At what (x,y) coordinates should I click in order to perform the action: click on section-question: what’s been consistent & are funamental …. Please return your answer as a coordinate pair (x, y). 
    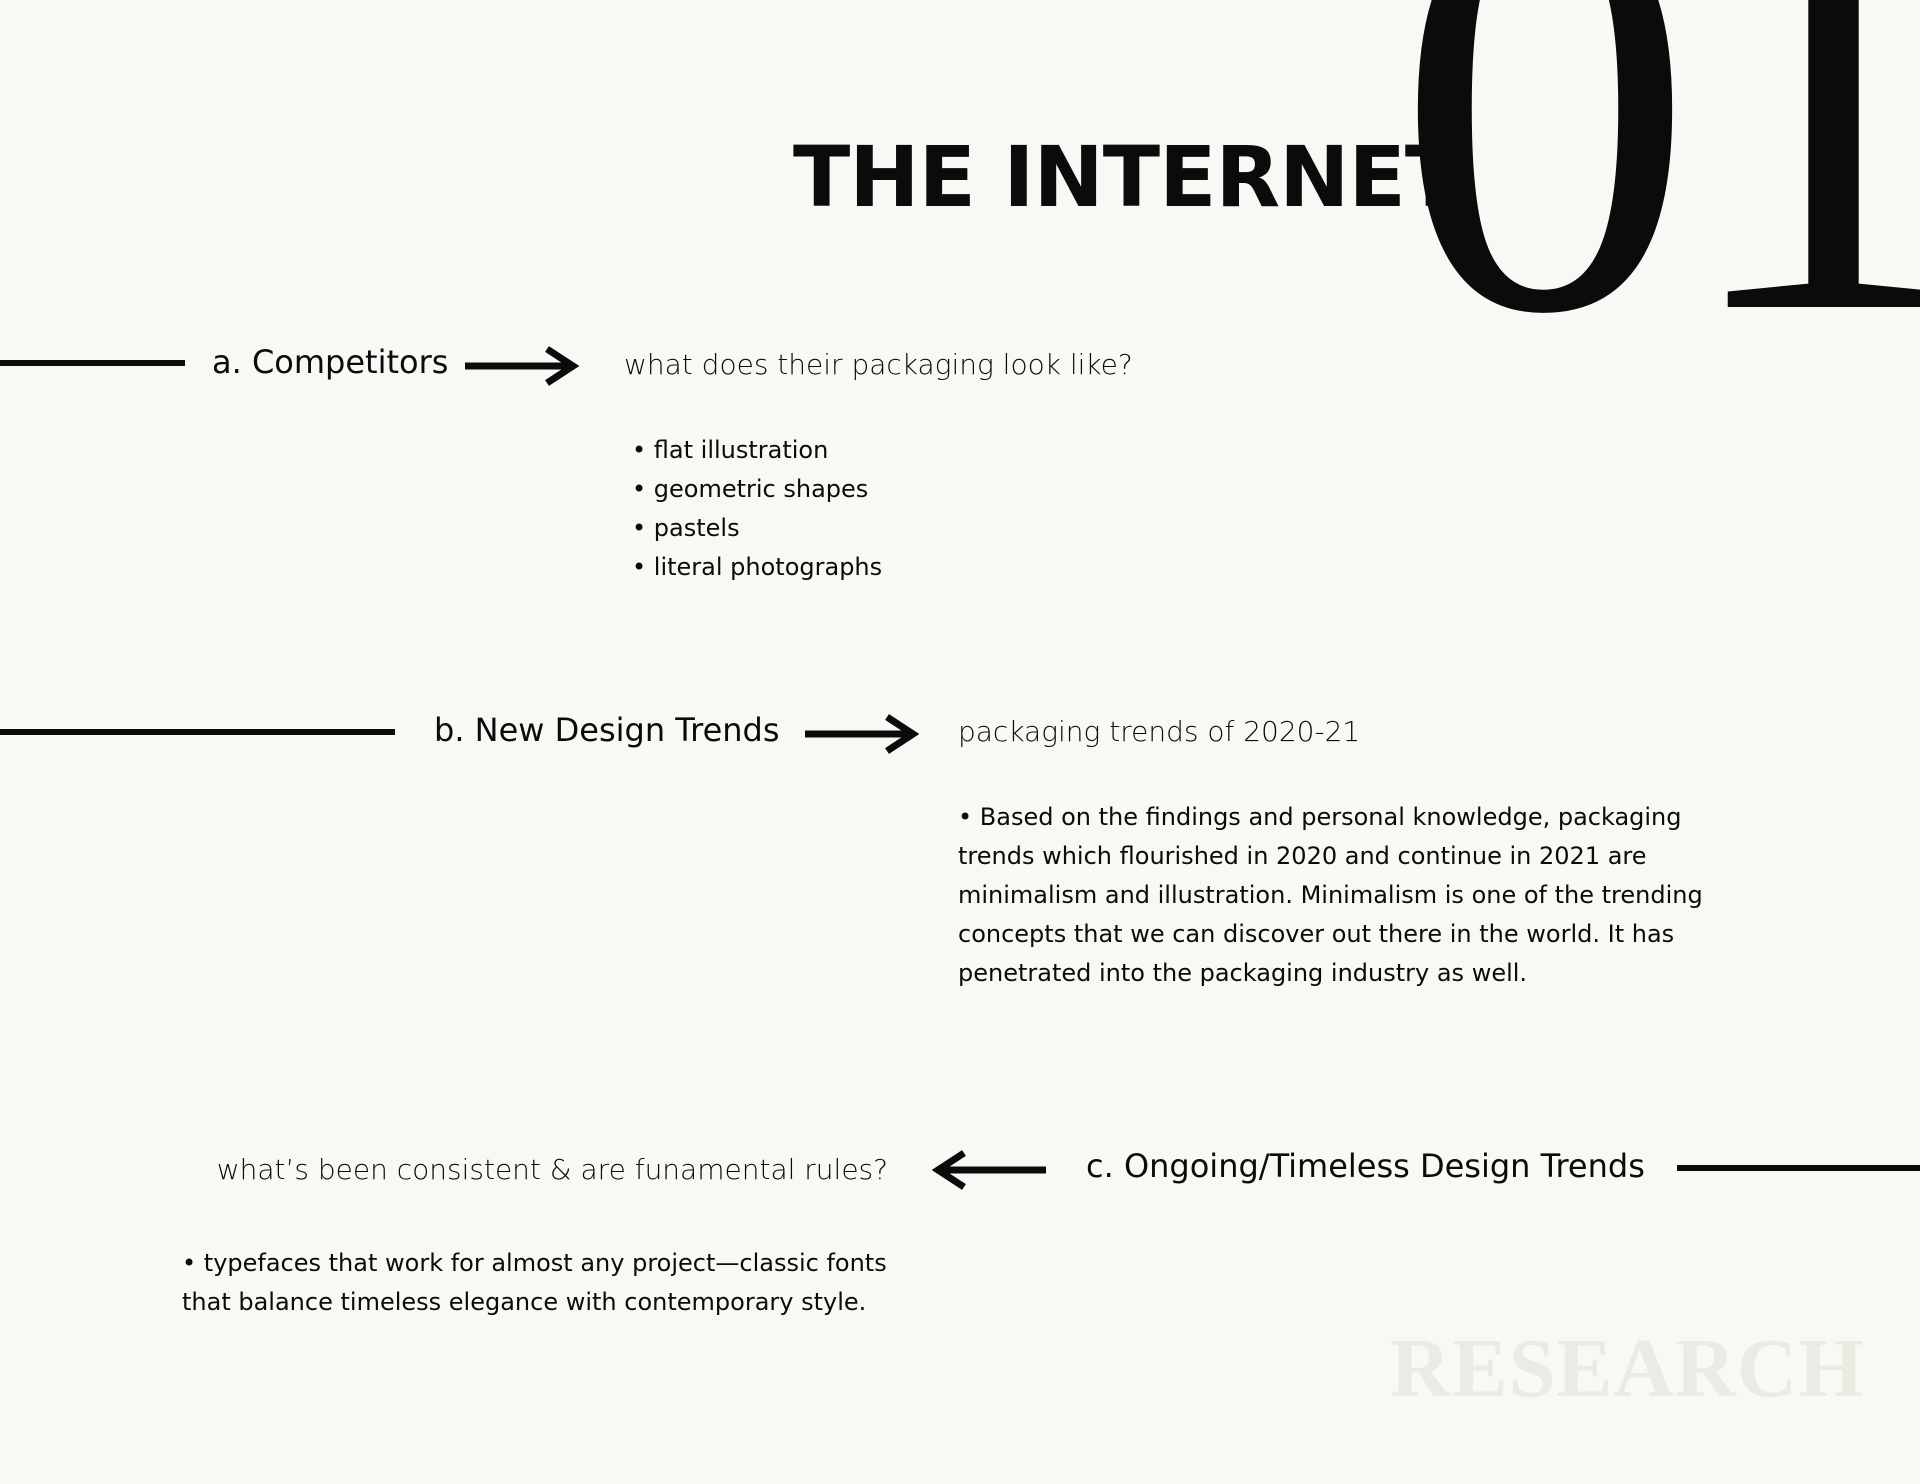
    Looking at the image, I should click on (552, 1169).